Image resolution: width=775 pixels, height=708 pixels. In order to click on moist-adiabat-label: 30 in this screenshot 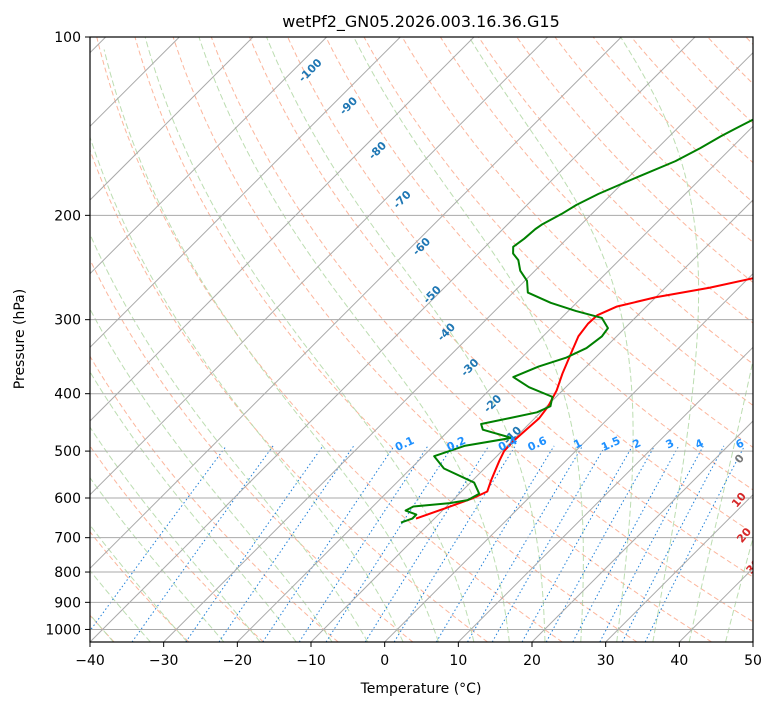, I will do `click(754, 566)`.